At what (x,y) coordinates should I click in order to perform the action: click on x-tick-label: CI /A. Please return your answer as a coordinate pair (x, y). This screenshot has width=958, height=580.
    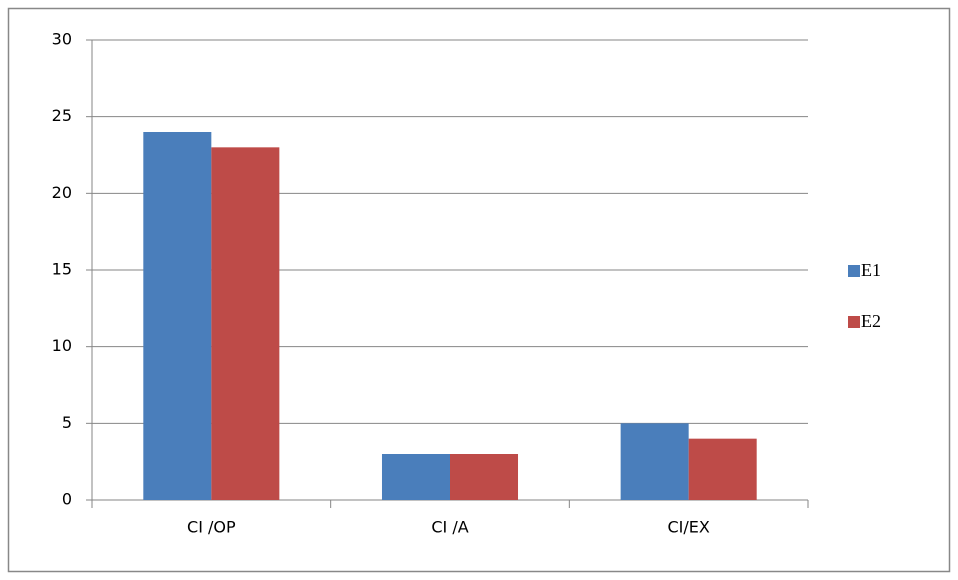
    Looking at the image, I should click on (449, 527).